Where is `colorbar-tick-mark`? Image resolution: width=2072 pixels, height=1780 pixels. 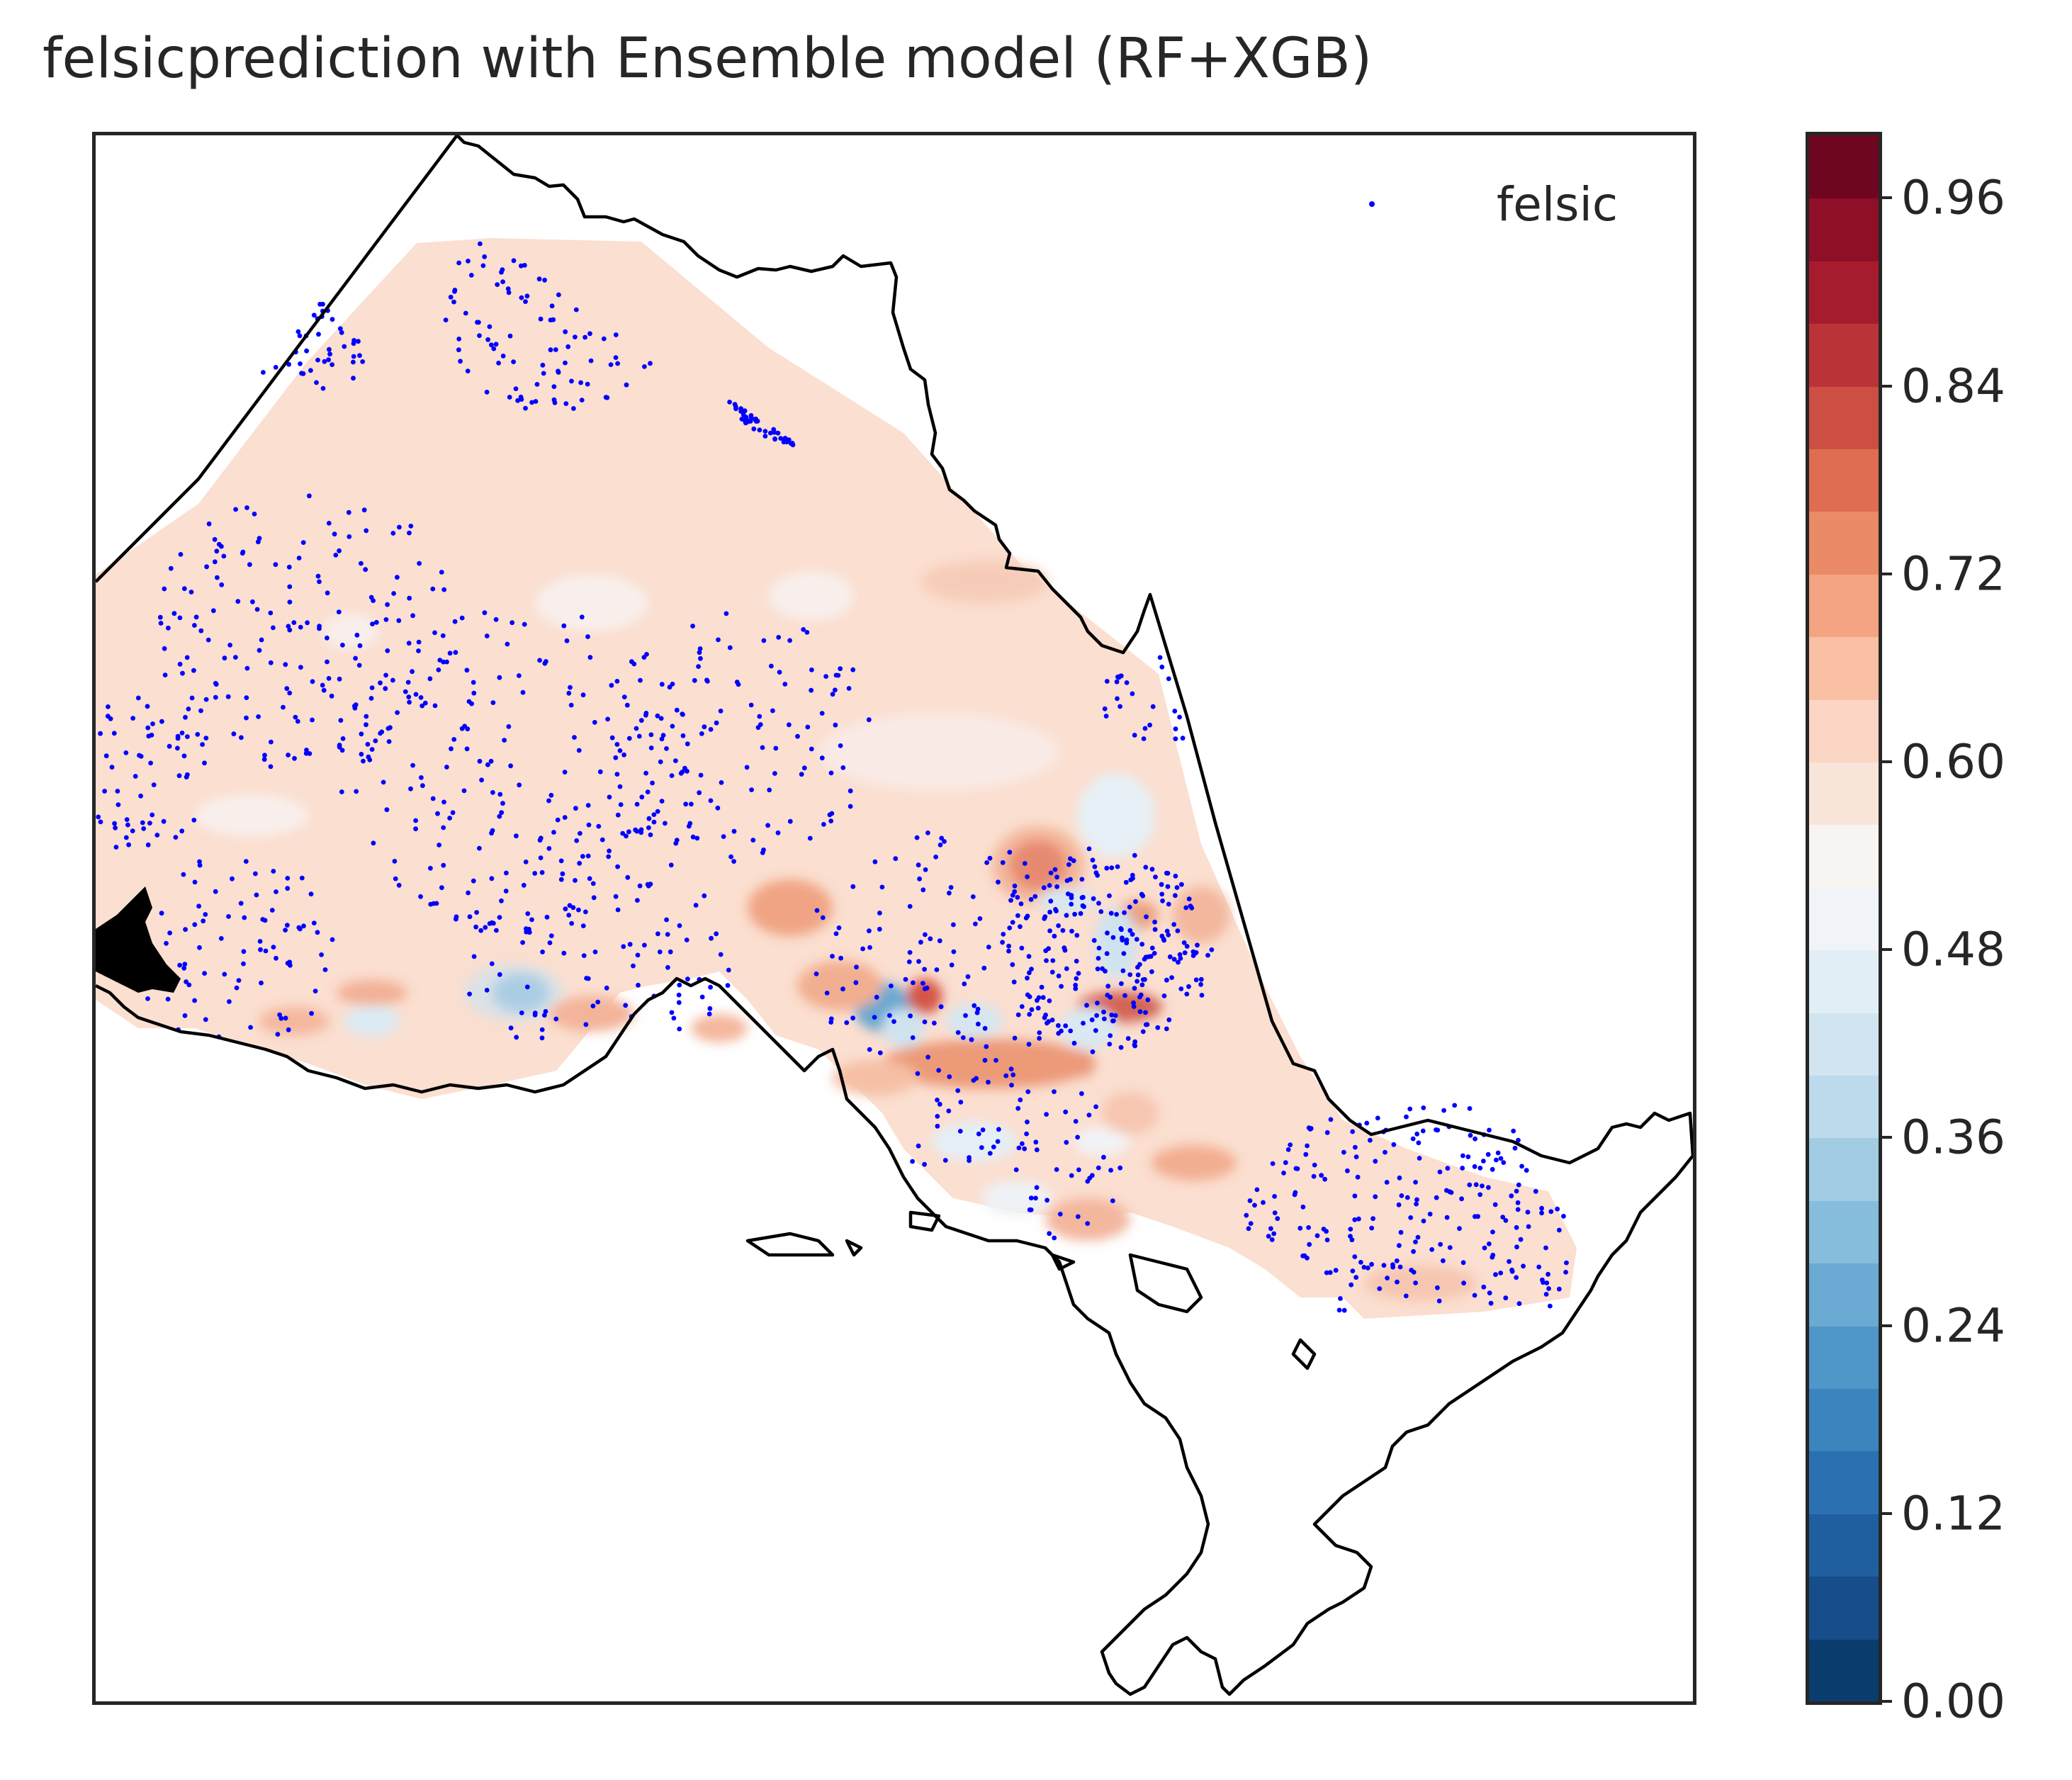 colorbar-tick-mark is located at coordinates (1887, 761).